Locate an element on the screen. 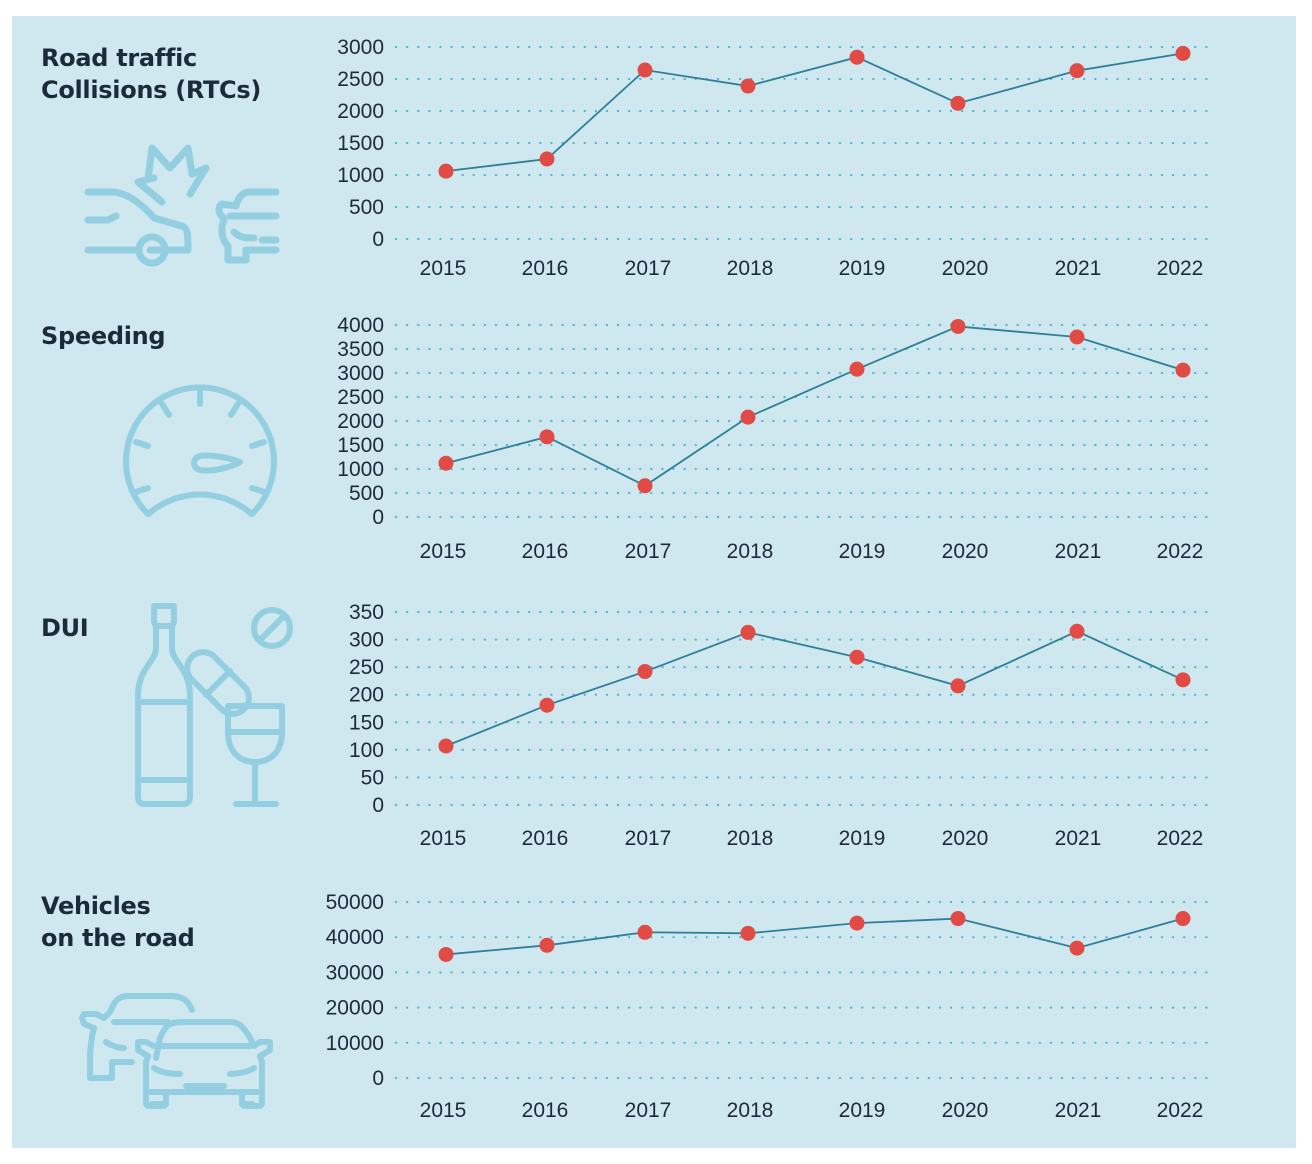  y-tick-label: 350 is located at coordinates (366, 612).